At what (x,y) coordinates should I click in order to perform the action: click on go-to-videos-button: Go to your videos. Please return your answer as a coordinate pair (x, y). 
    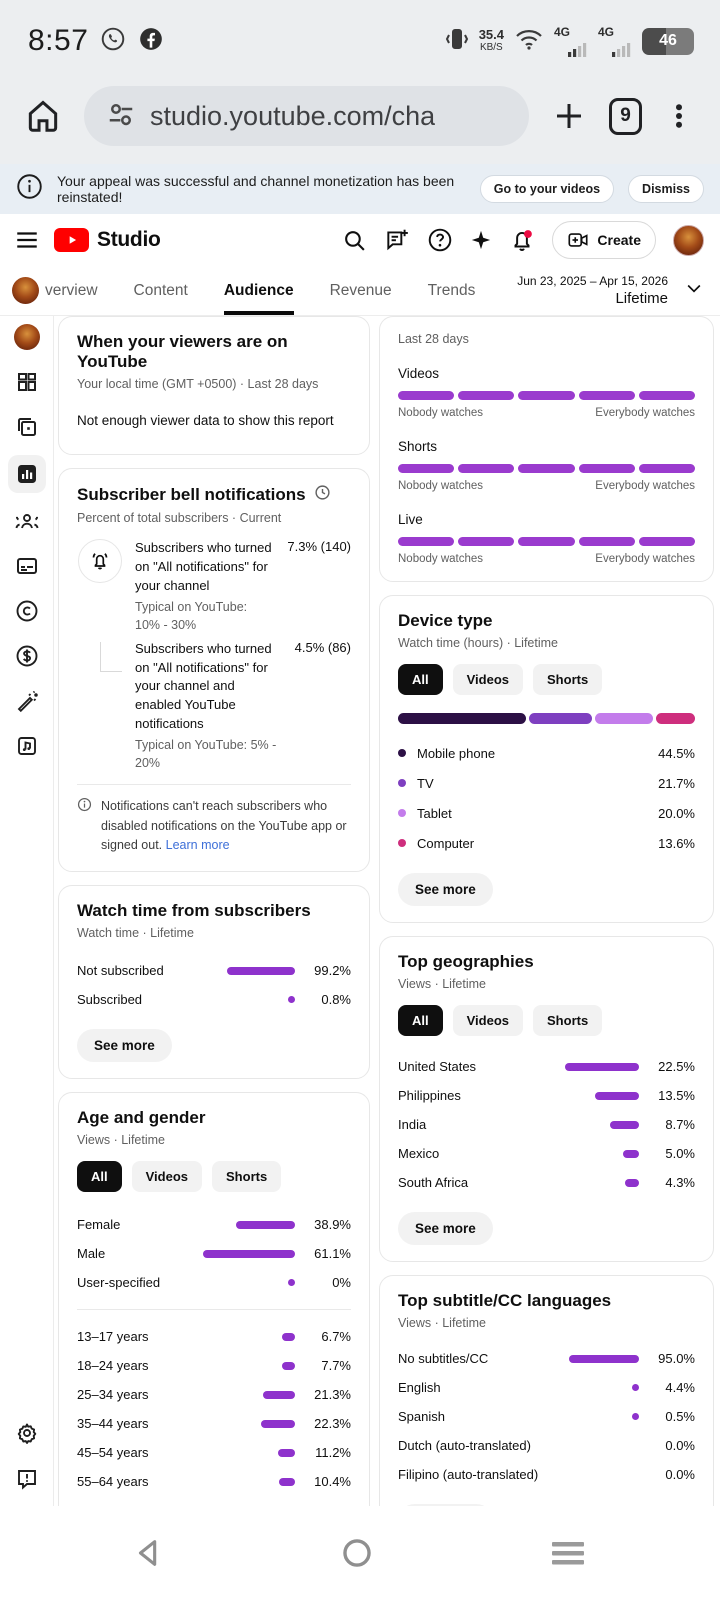
    Looking at the image, I should click on (547, 189).